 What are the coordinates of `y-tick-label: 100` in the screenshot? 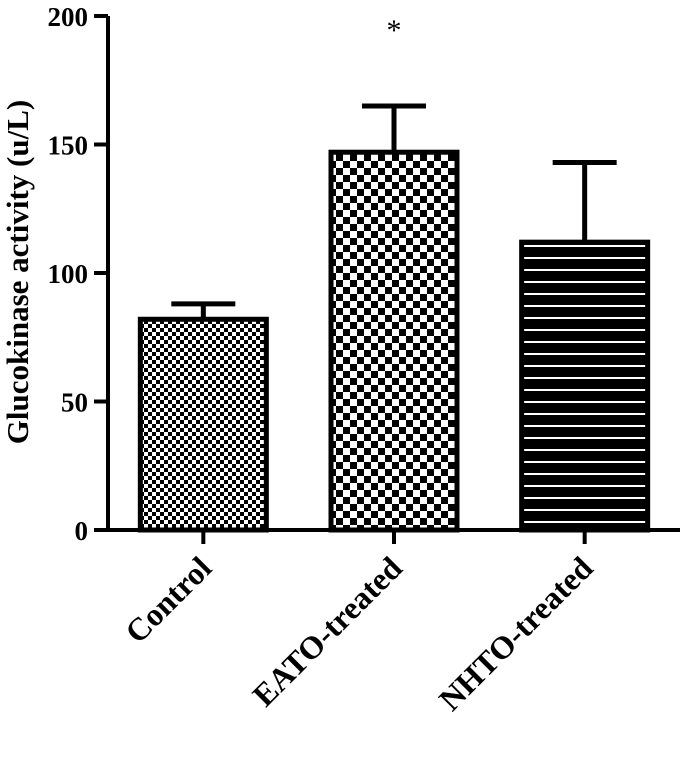 It's located at (68, 274).